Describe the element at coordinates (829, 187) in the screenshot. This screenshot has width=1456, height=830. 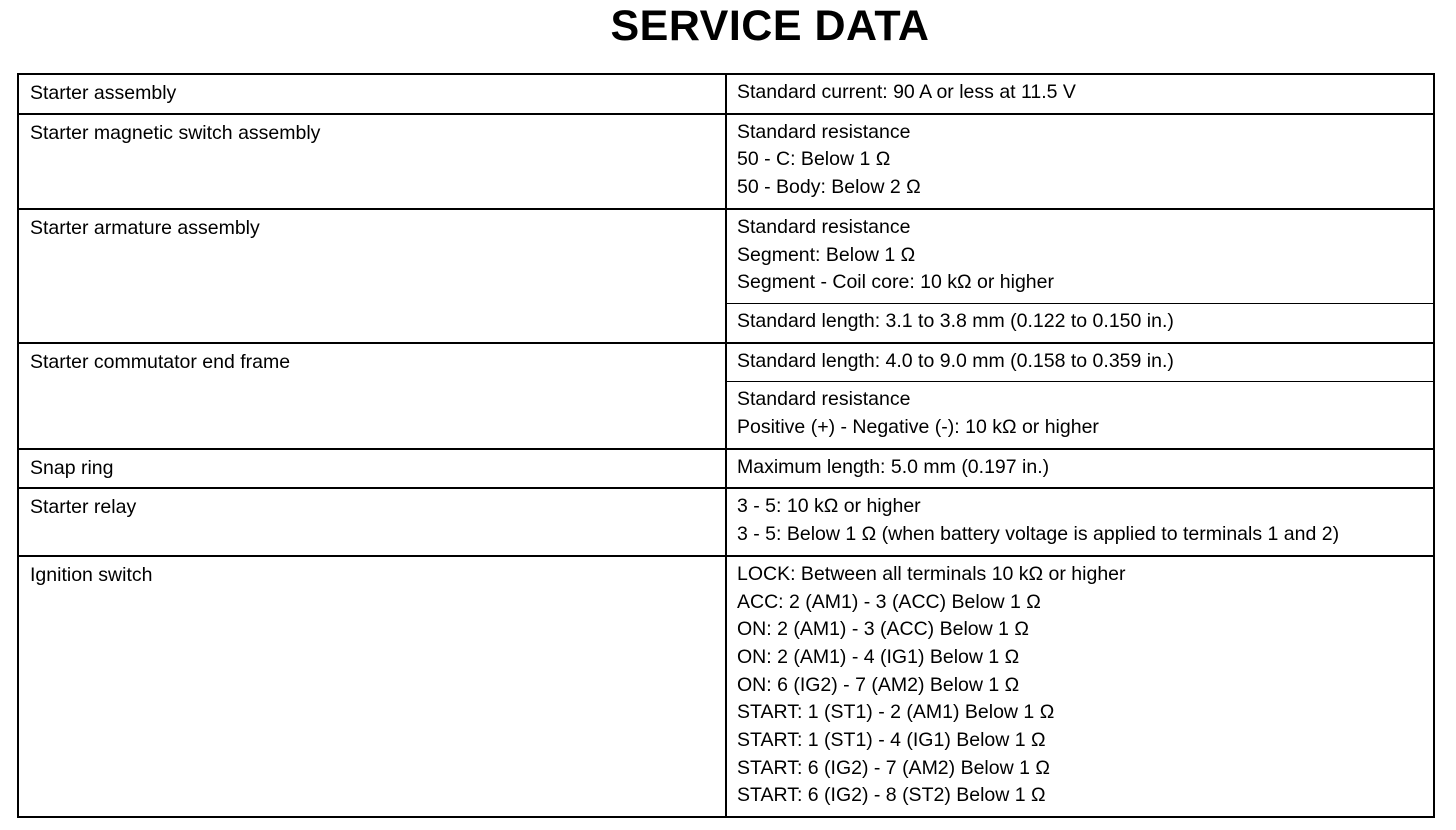
I see `spec-line: 50 - Body: Below 2 Ω` at that location.